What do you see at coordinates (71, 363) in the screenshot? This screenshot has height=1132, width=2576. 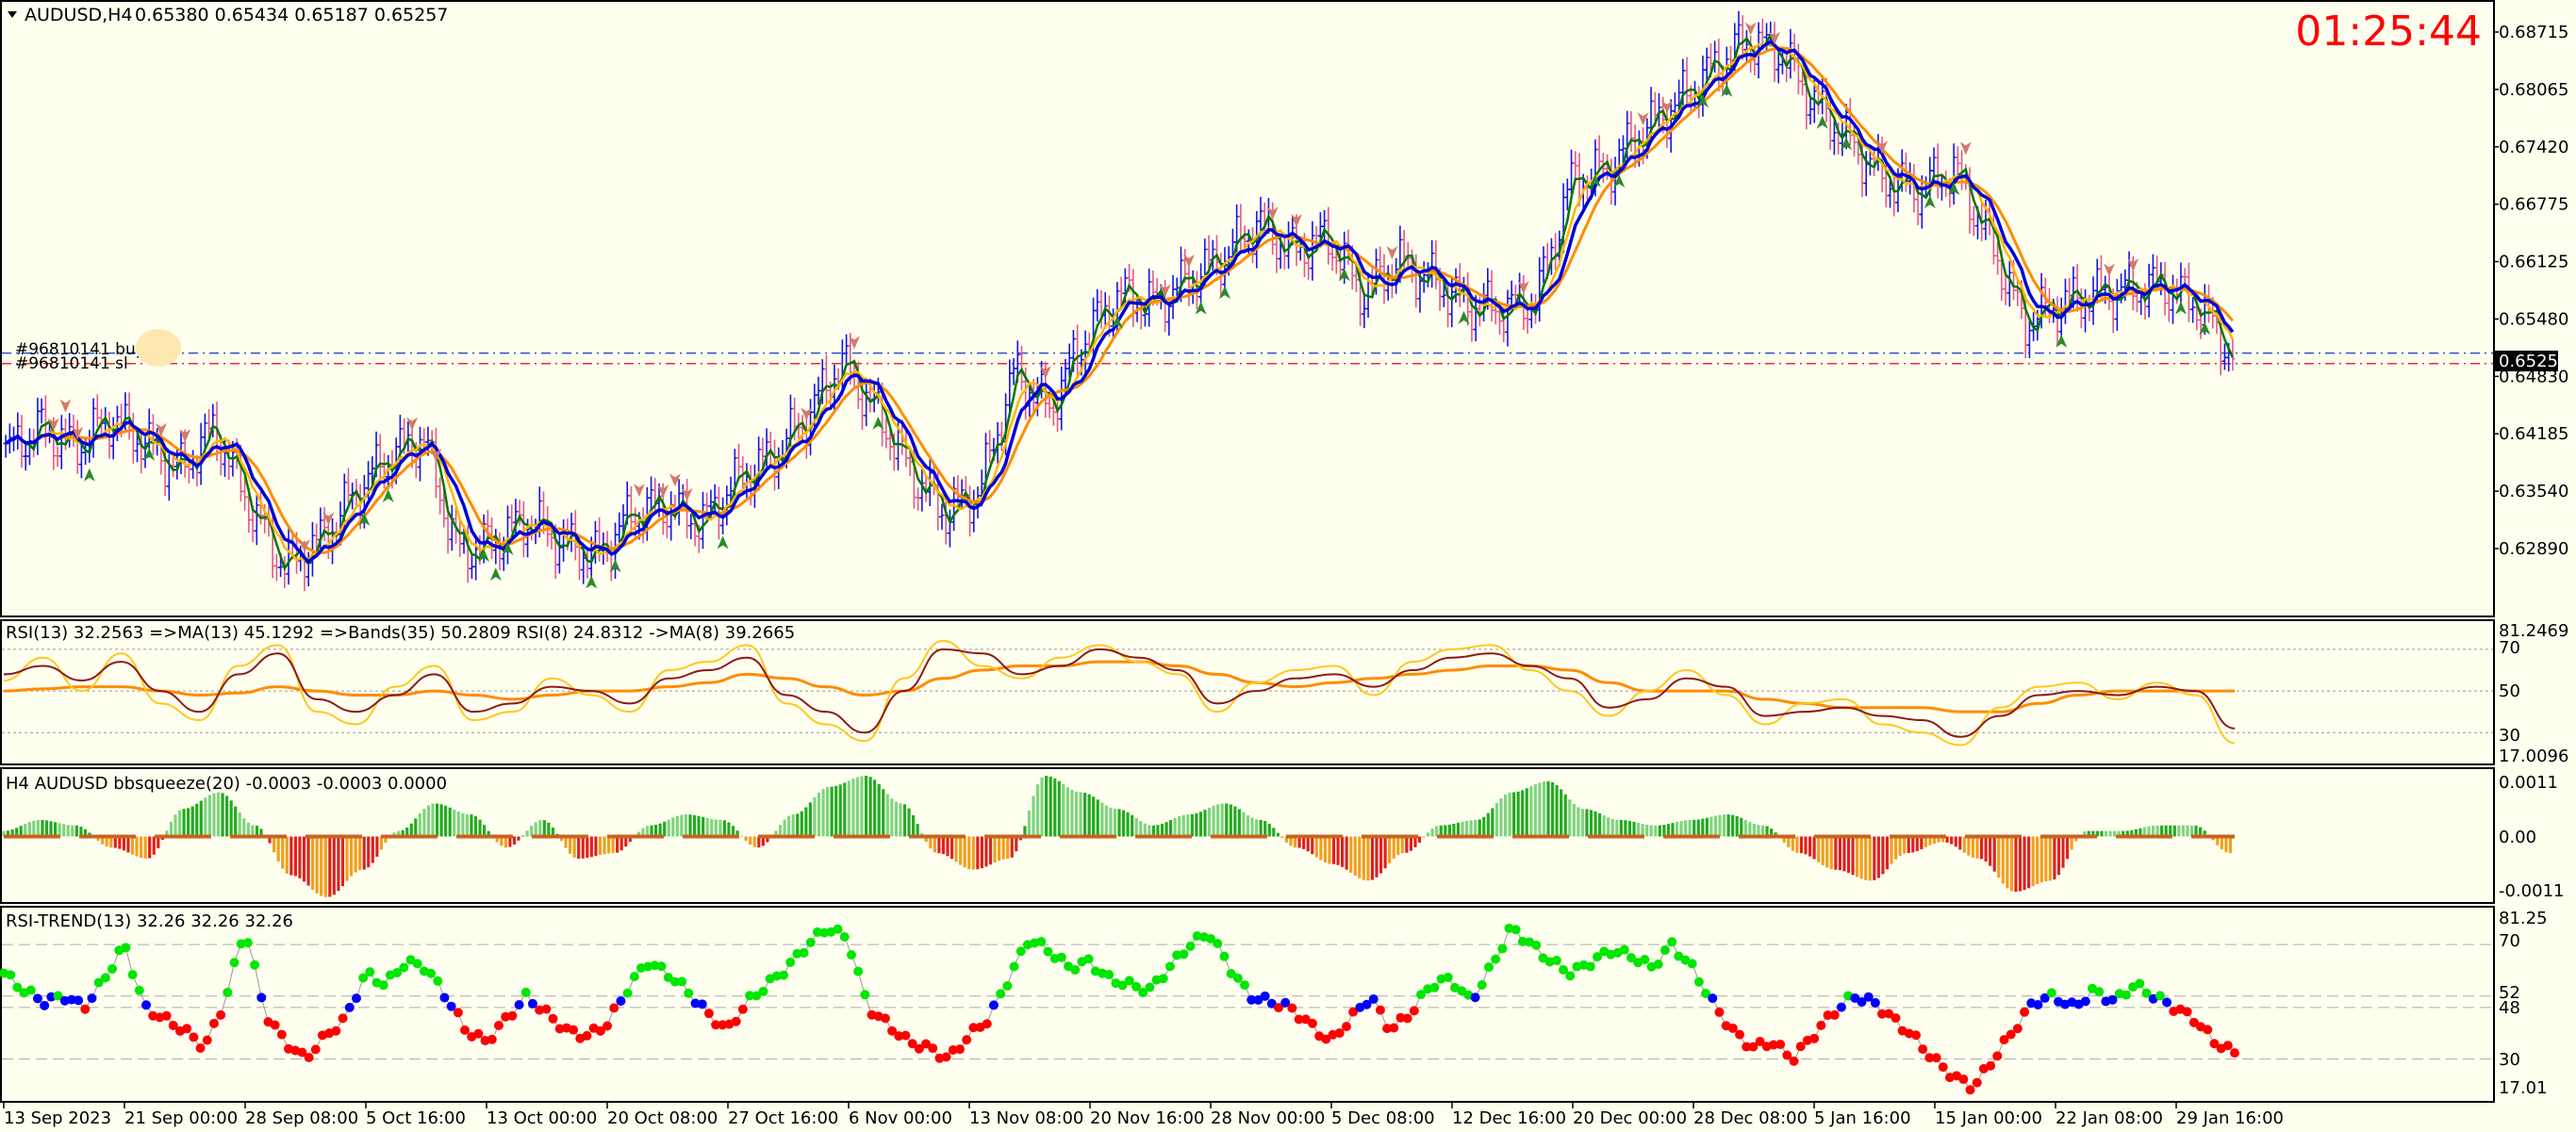 I see `order-sl-label: #96810141 sl` at bounding box center [71, 363].